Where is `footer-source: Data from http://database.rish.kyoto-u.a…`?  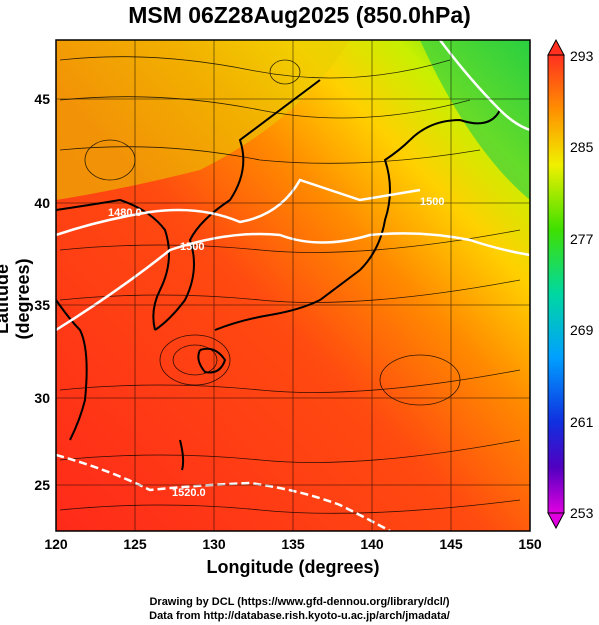 footer-source: Data from http://database.rish.kyoto-u.a… is located at coordinates (299, 616).